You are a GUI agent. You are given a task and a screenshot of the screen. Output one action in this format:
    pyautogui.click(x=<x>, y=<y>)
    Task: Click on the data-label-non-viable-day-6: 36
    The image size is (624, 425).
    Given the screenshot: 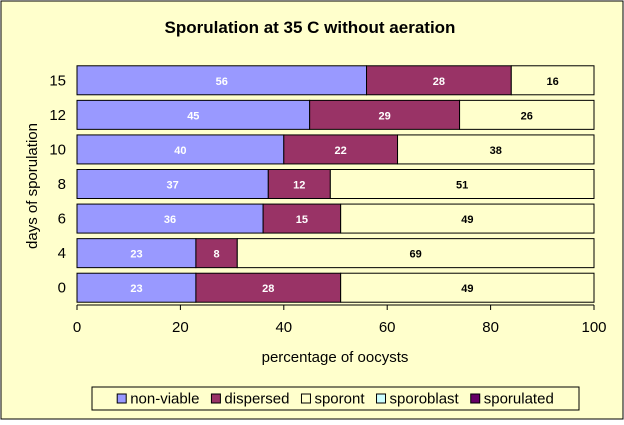 What is the action you would take?
    pyautogui.click(x=170, y=220)
    